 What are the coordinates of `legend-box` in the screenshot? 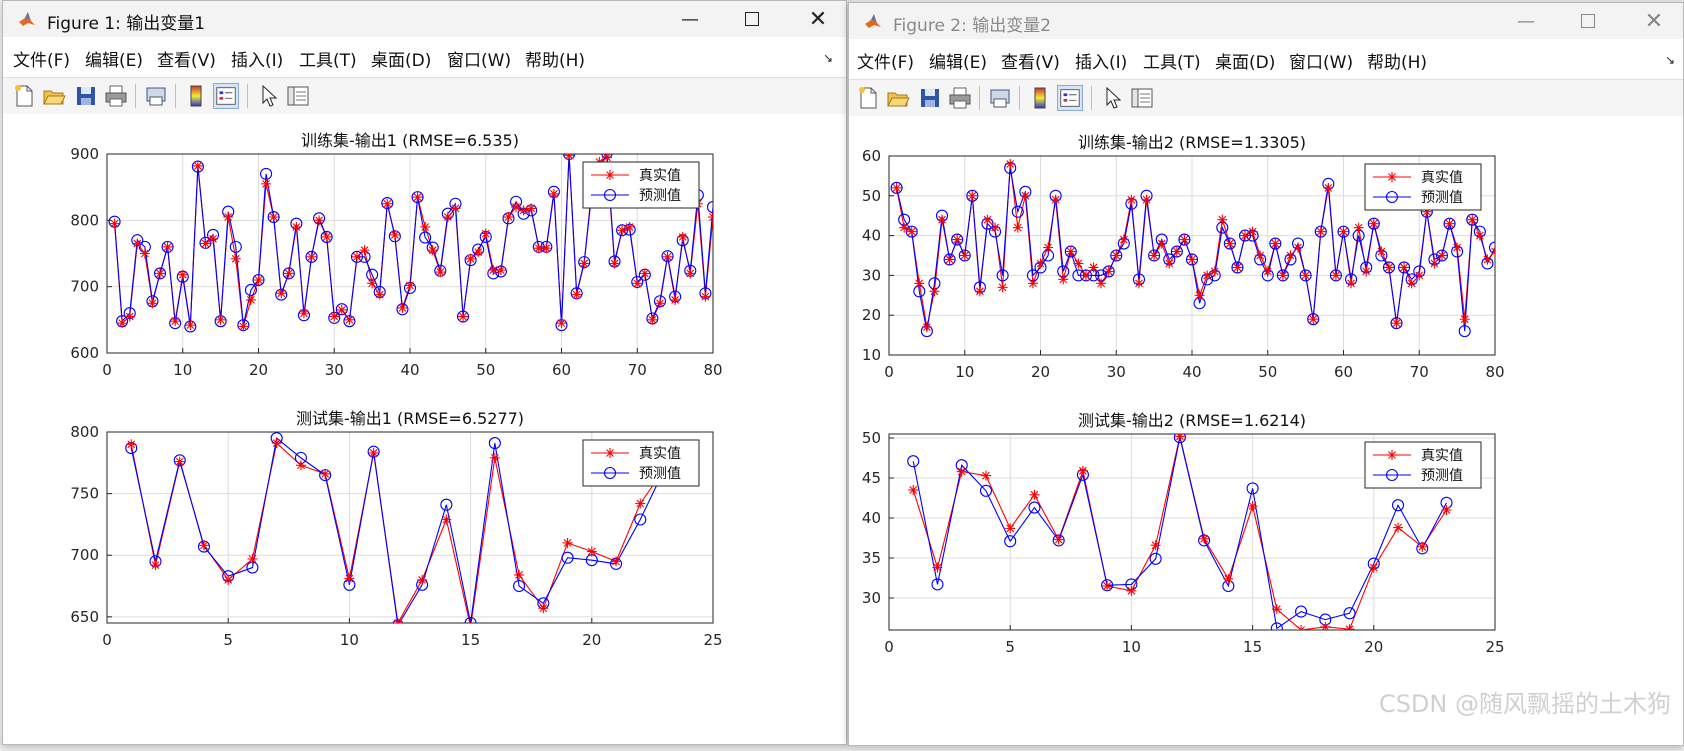 It's located at (1423, 187).